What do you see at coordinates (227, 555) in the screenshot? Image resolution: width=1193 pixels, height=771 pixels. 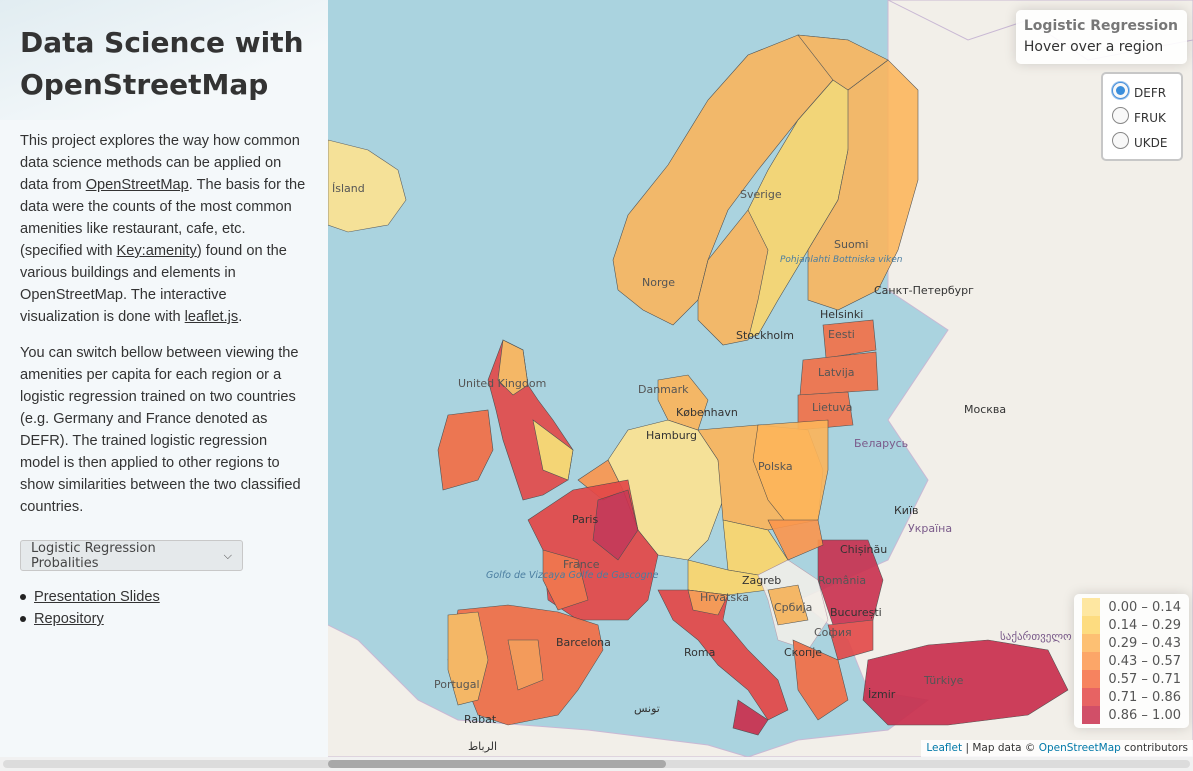 I see `chevron-down-icon: ⌵` at bounding box center [227, 555].